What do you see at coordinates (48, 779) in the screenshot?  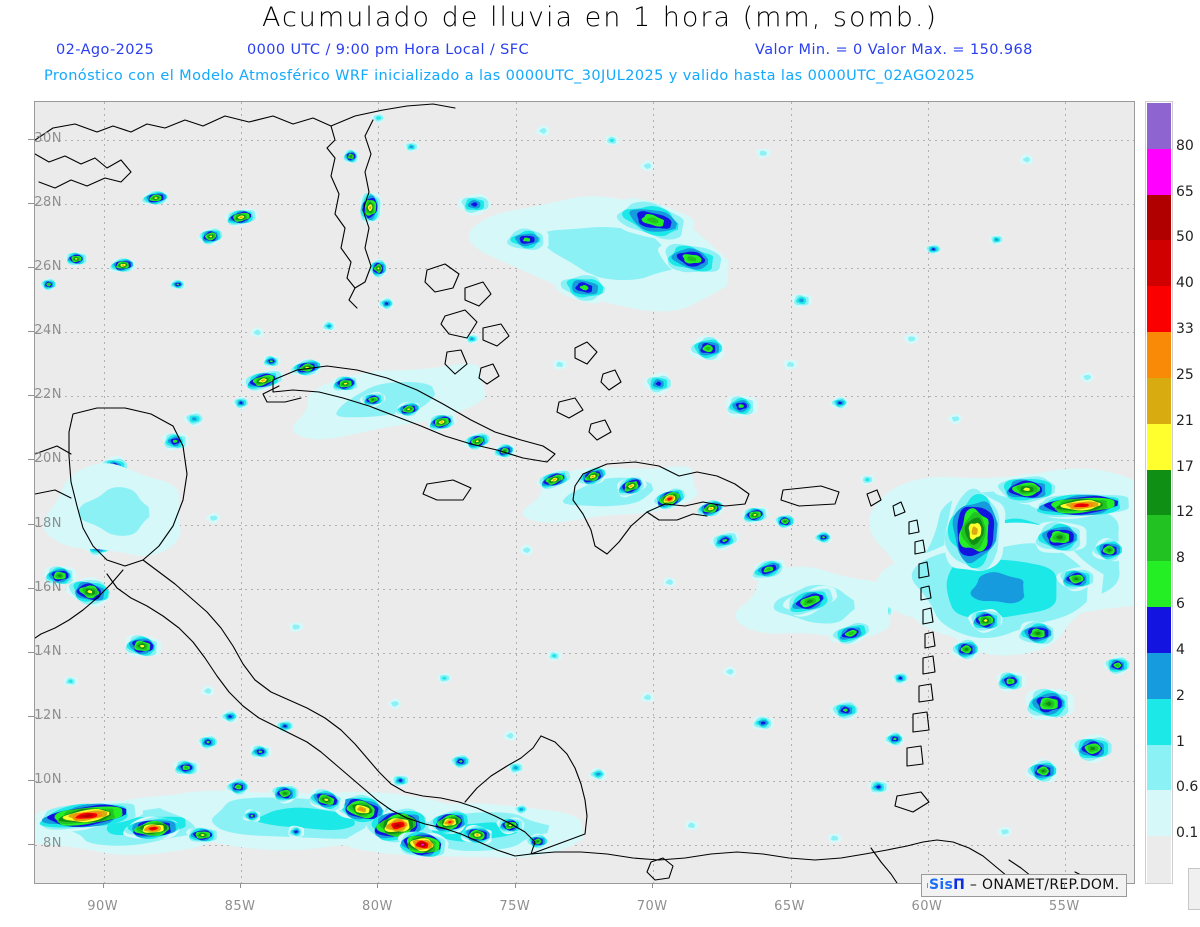 I see `y-axis-tick-label: 10N` at bounding box center [48, 779].